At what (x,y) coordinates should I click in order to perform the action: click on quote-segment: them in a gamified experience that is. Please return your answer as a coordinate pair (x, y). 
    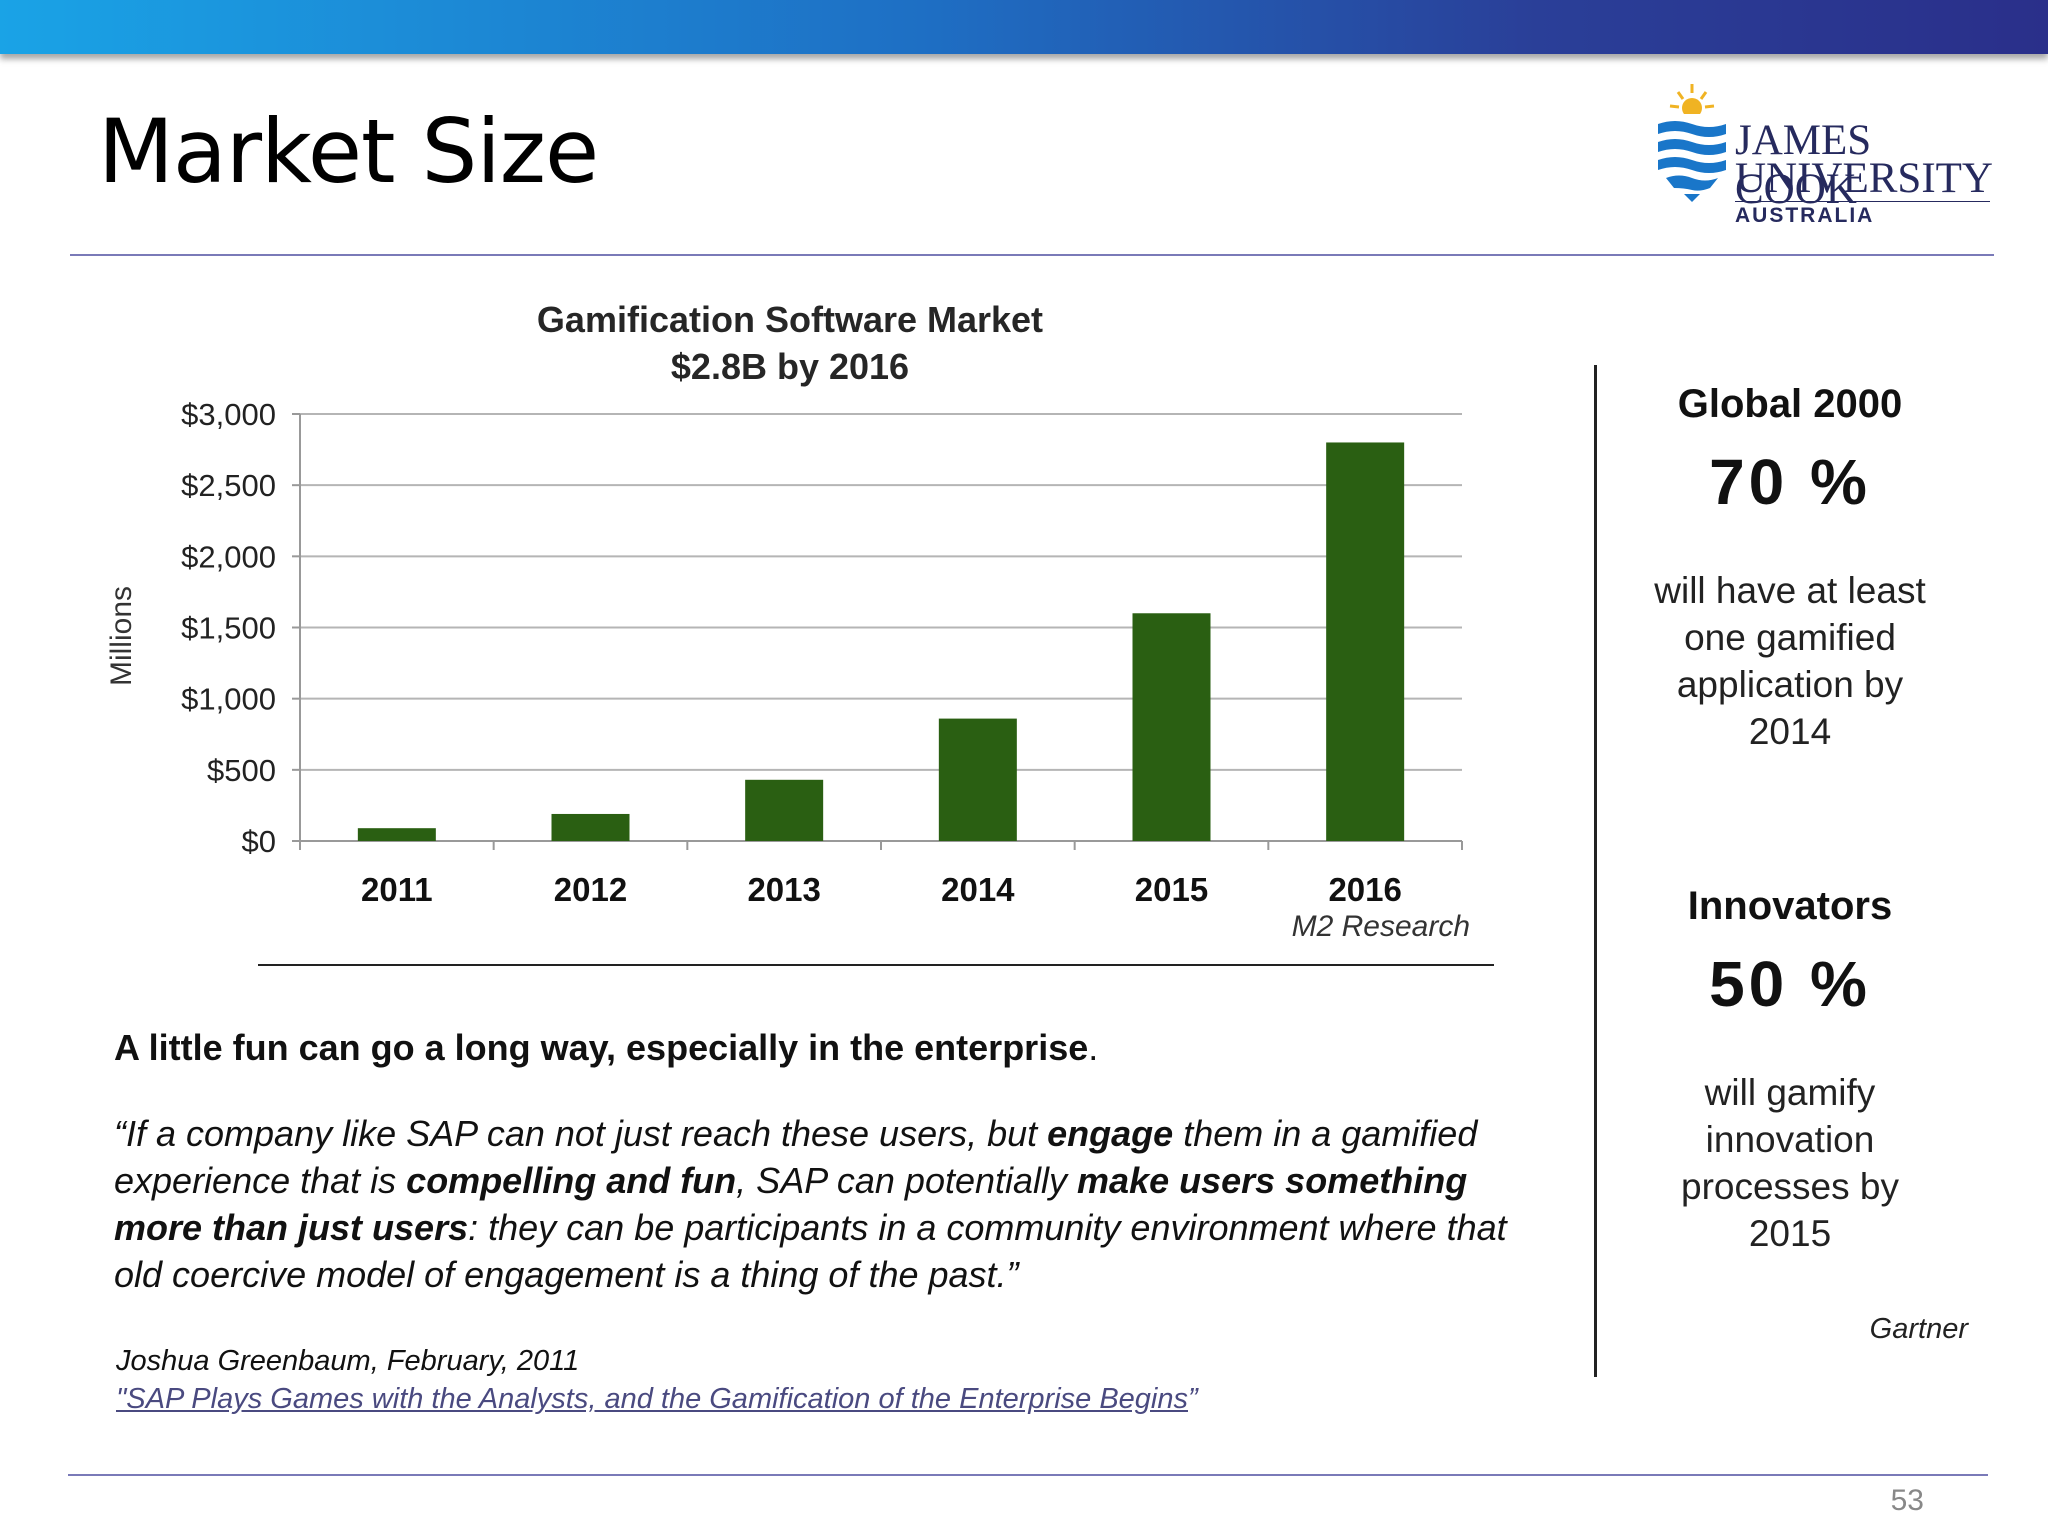
    Looking at the image, I should click on (796, 1157).